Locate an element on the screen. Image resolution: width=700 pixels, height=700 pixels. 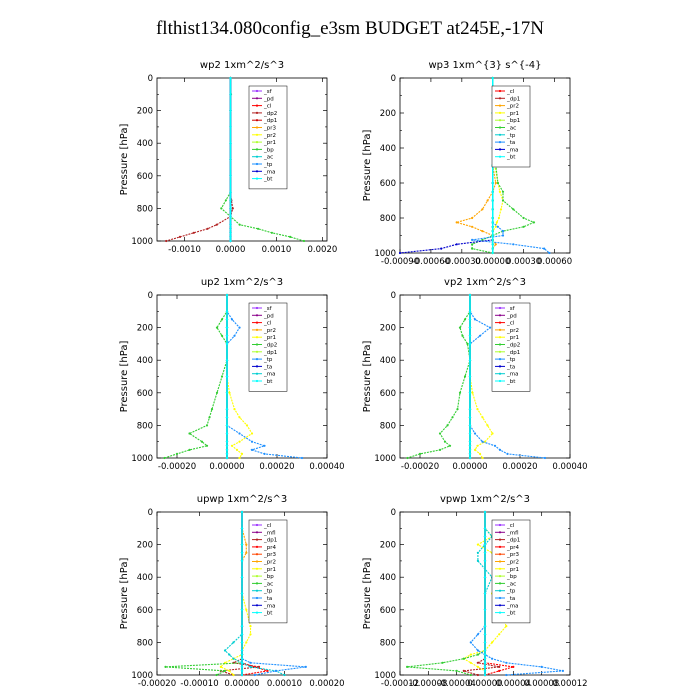
legend-label: _ma is located at coordinates (269, 172).